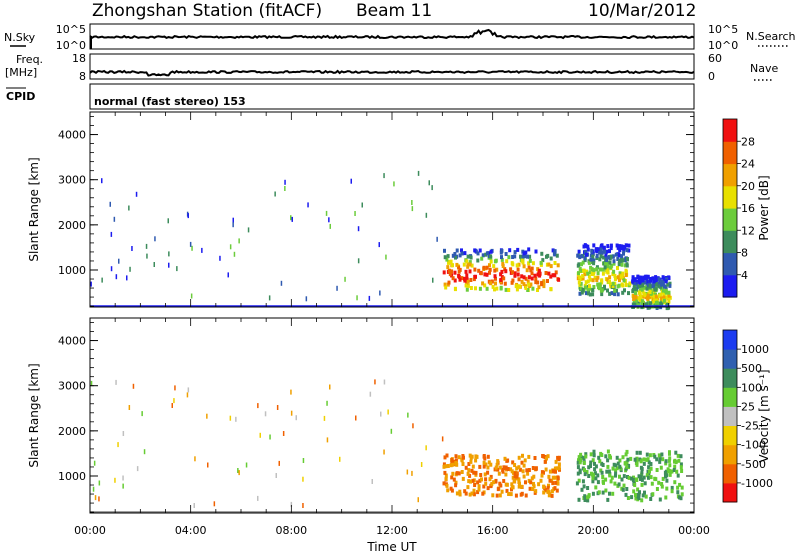  I want to click on colorbar-segment, so click(730, 492).